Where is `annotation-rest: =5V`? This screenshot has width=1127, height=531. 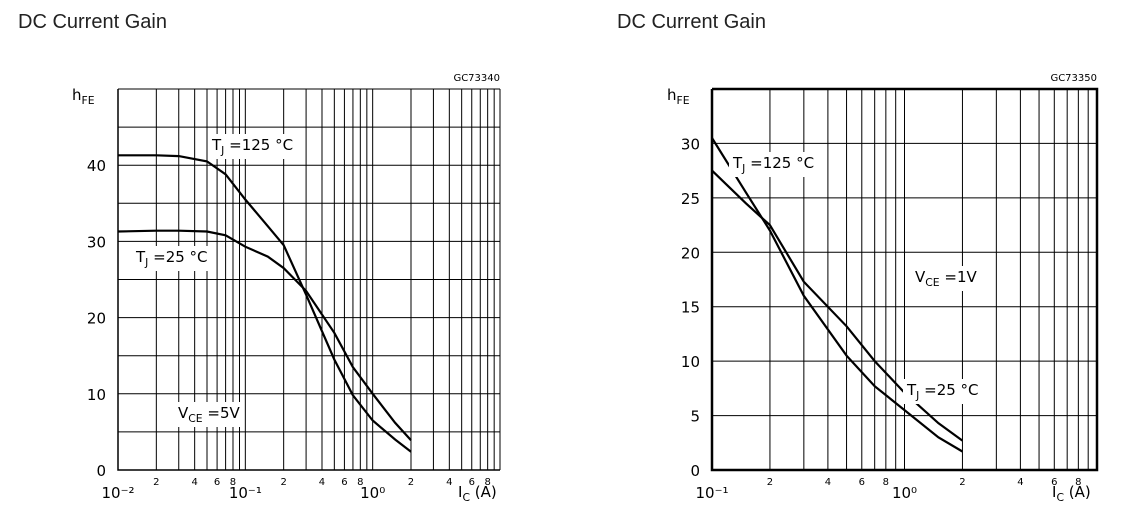 annotation-rest: =5V is located at coordinates (222, 413).